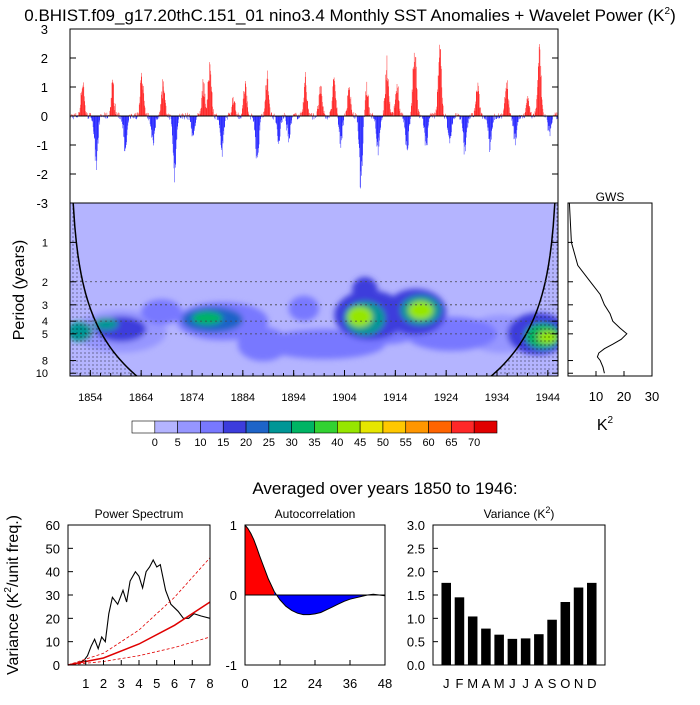 The width and height of the screenshot is (700, 705). I want to click on wavelet-ytick-label: 4, so click(45, 322).